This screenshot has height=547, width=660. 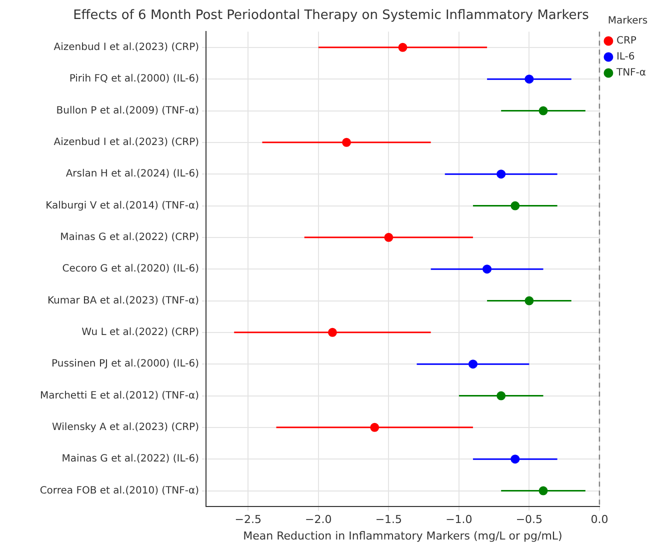 I want to click on legend-label: CRP, so click(x=626, y=41).